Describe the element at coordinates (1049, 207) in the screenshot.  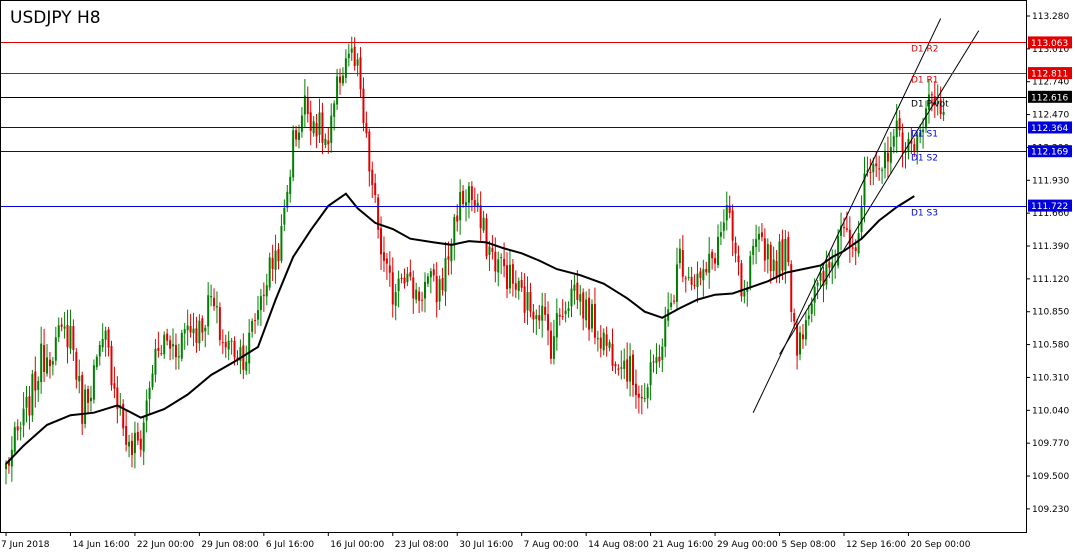
I see `level-tag-label: 111.722` at that location.